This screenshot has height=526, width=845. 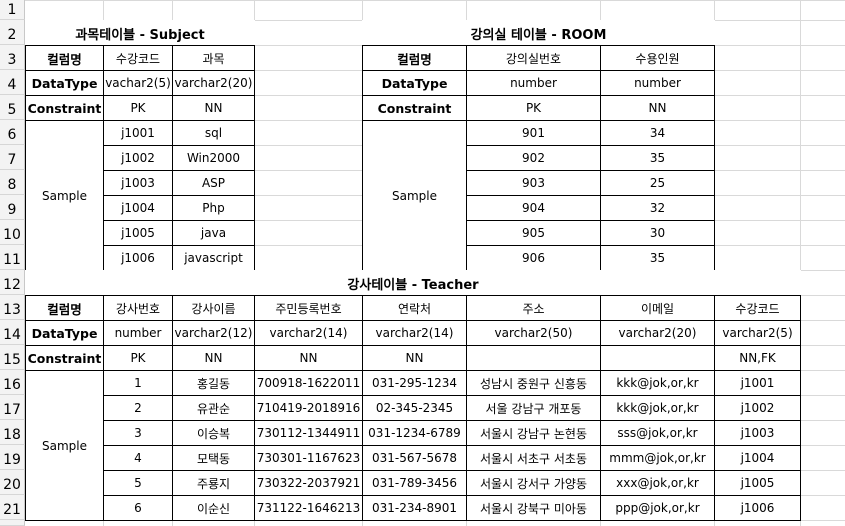 I want to click on table-row-cell: 35, so click(x=657, y=258).